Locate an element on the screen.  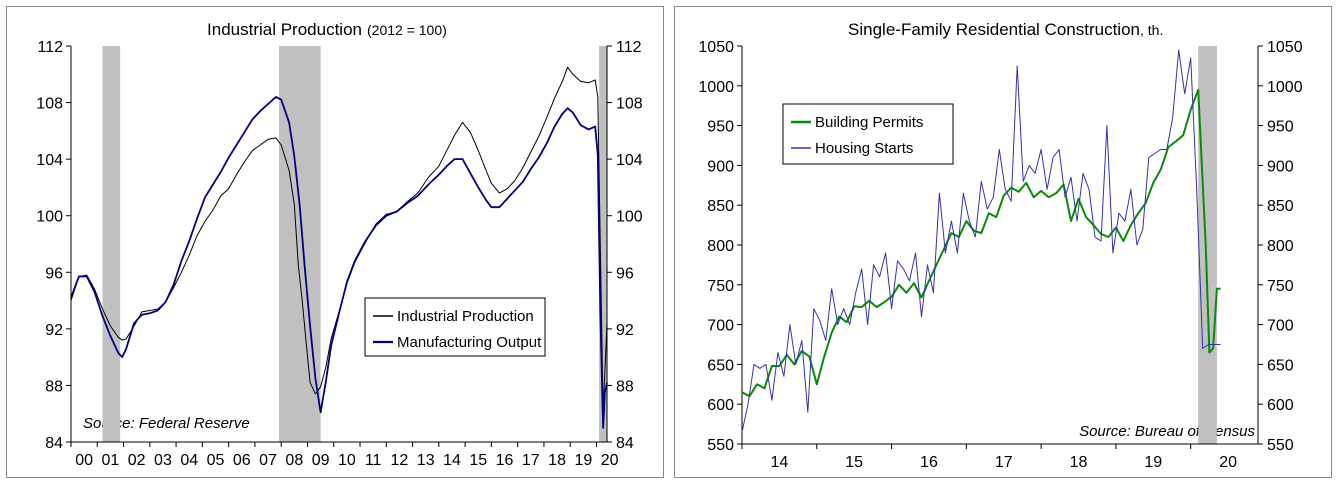
x-tick-label: 08 is located at coordinates (294, 460).